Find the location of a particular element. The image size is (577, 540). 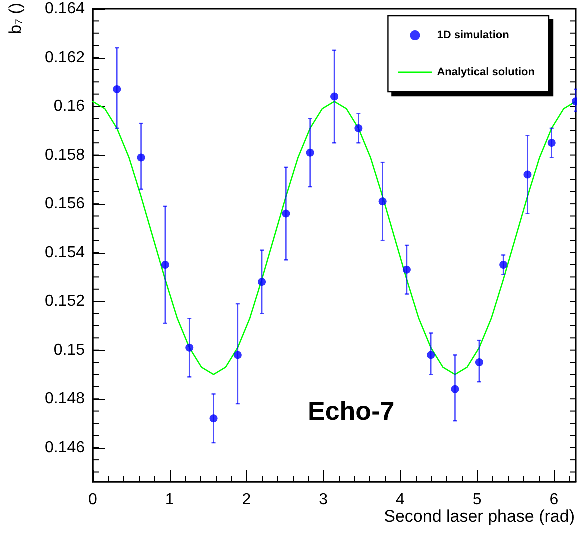

x-tick-label: 3 is located at coordinates (323, 500).